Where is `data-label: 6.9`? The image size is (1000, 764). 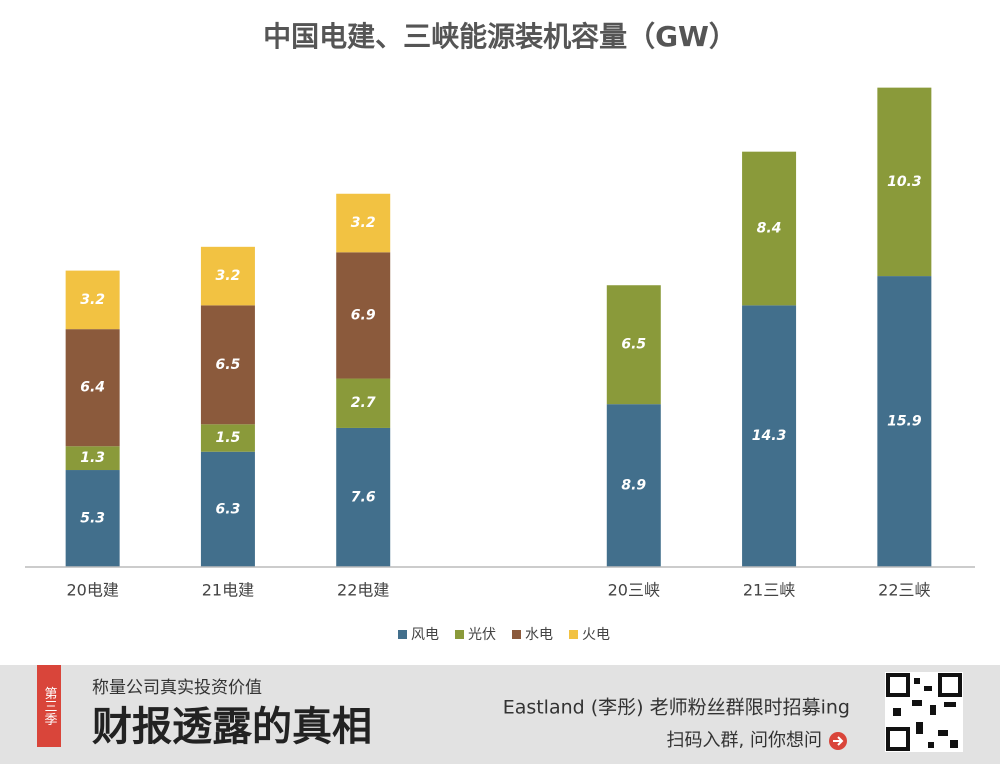
data-label: 6.9 is located at coordinates (363, 315).